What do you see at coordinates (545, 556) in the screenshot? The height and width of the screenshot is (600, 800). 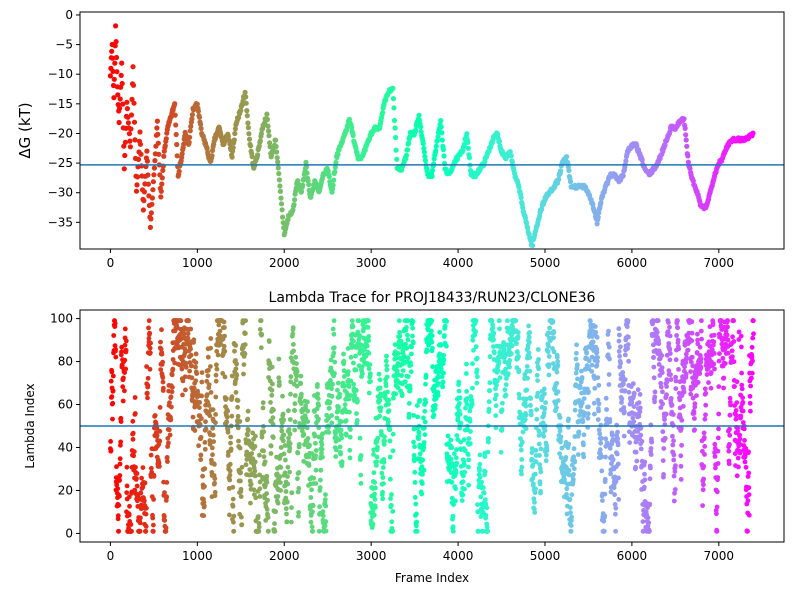 I see `bot-x-tick-label: 5000` at bounding box center [545, 556].